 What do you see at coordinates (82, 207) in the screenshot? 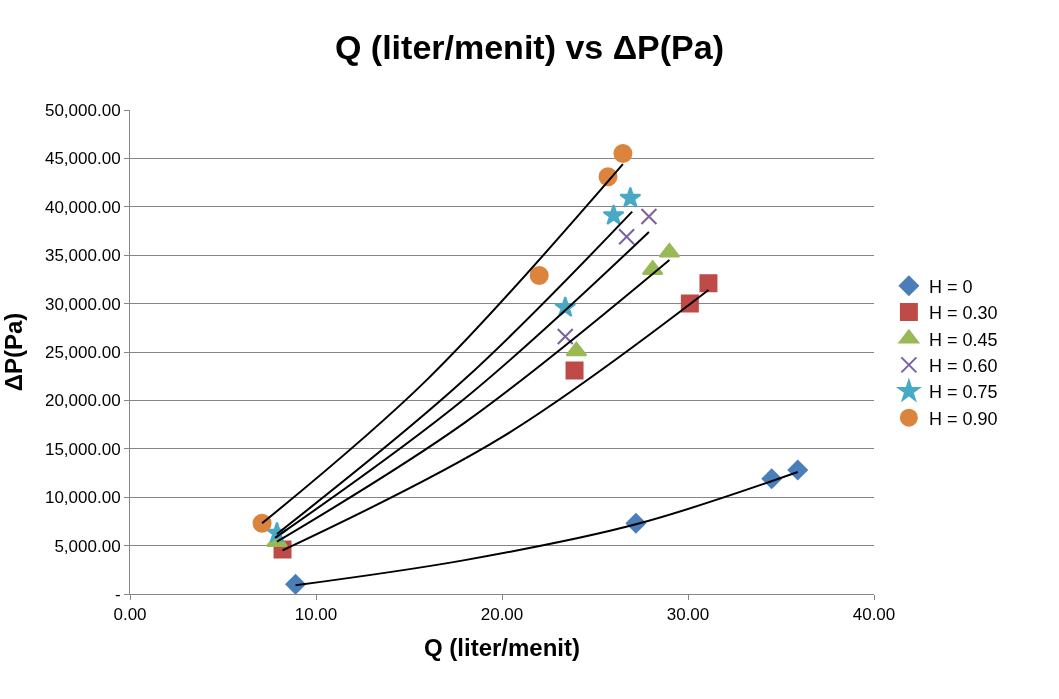
I see `y-tick-label: 40,000.00` at bounding box center [82, 207].